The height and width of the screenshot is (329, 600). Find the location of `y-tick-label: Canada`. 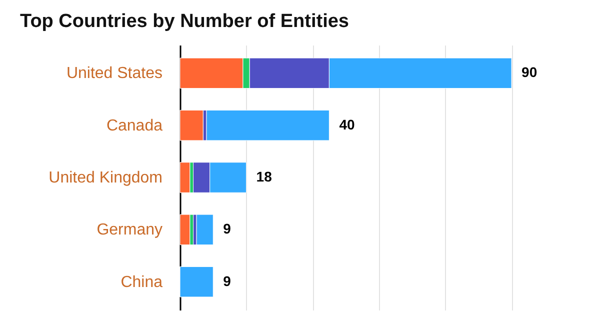

y-tick-label: Canada is located at coordinates (134, 125).